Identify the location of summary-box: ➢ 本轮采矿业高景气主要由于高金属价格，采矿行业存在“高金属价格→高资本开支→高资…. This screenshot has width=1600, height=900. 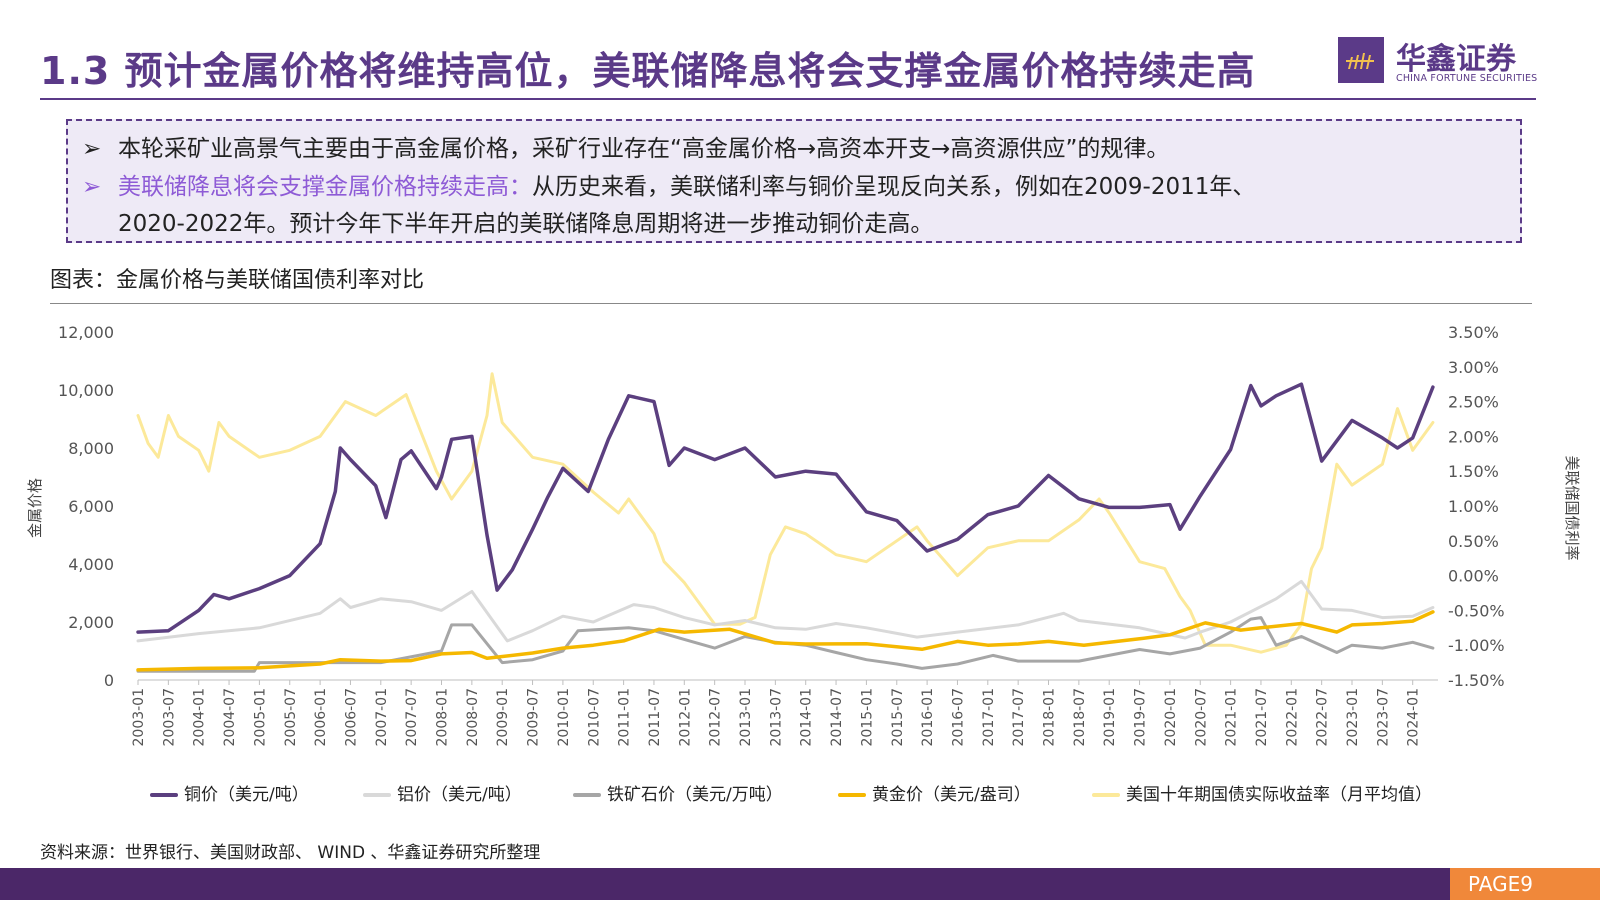
(794, 181).